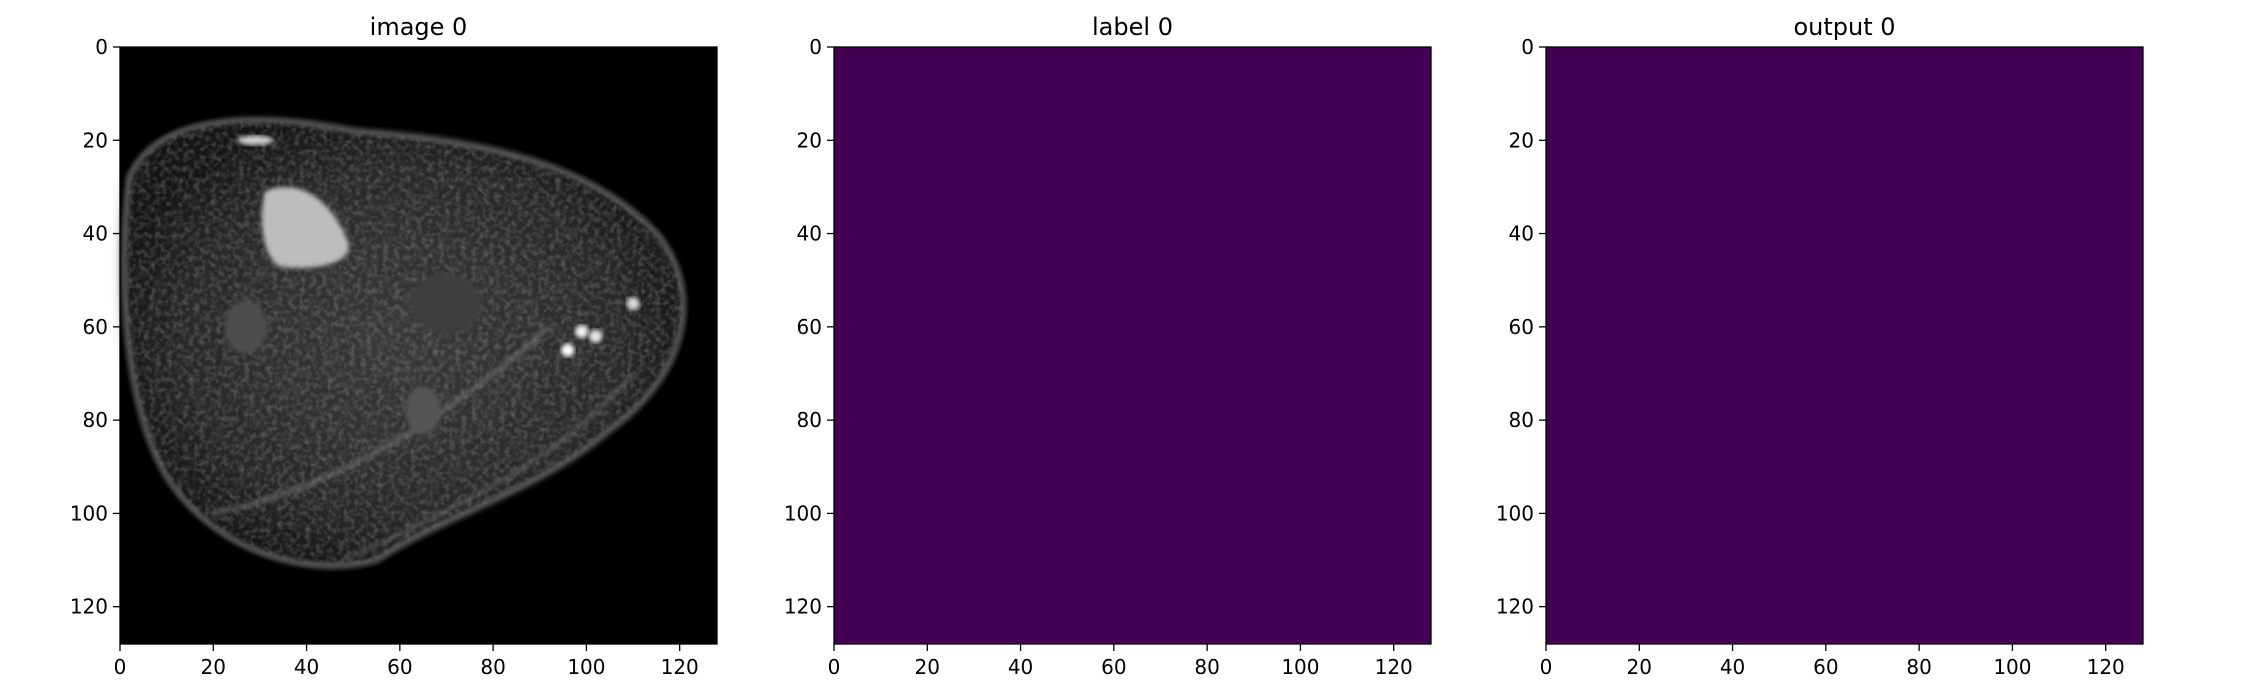 This screenshot has width=2254, height=698. Describe the element at coordinates (305, 227) in the screenshot. I see `organ-region` at that location.